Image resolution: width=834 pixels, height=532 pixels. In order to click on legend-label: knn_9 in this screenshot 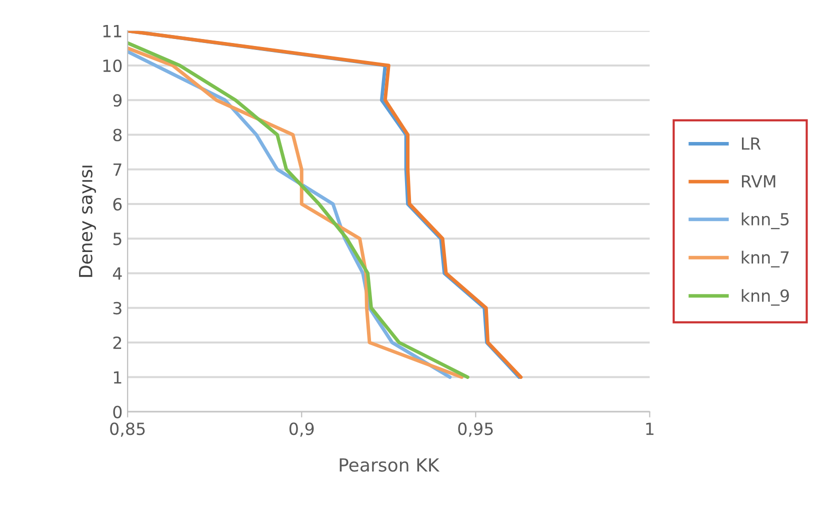, I will do `click(765, 297)`.